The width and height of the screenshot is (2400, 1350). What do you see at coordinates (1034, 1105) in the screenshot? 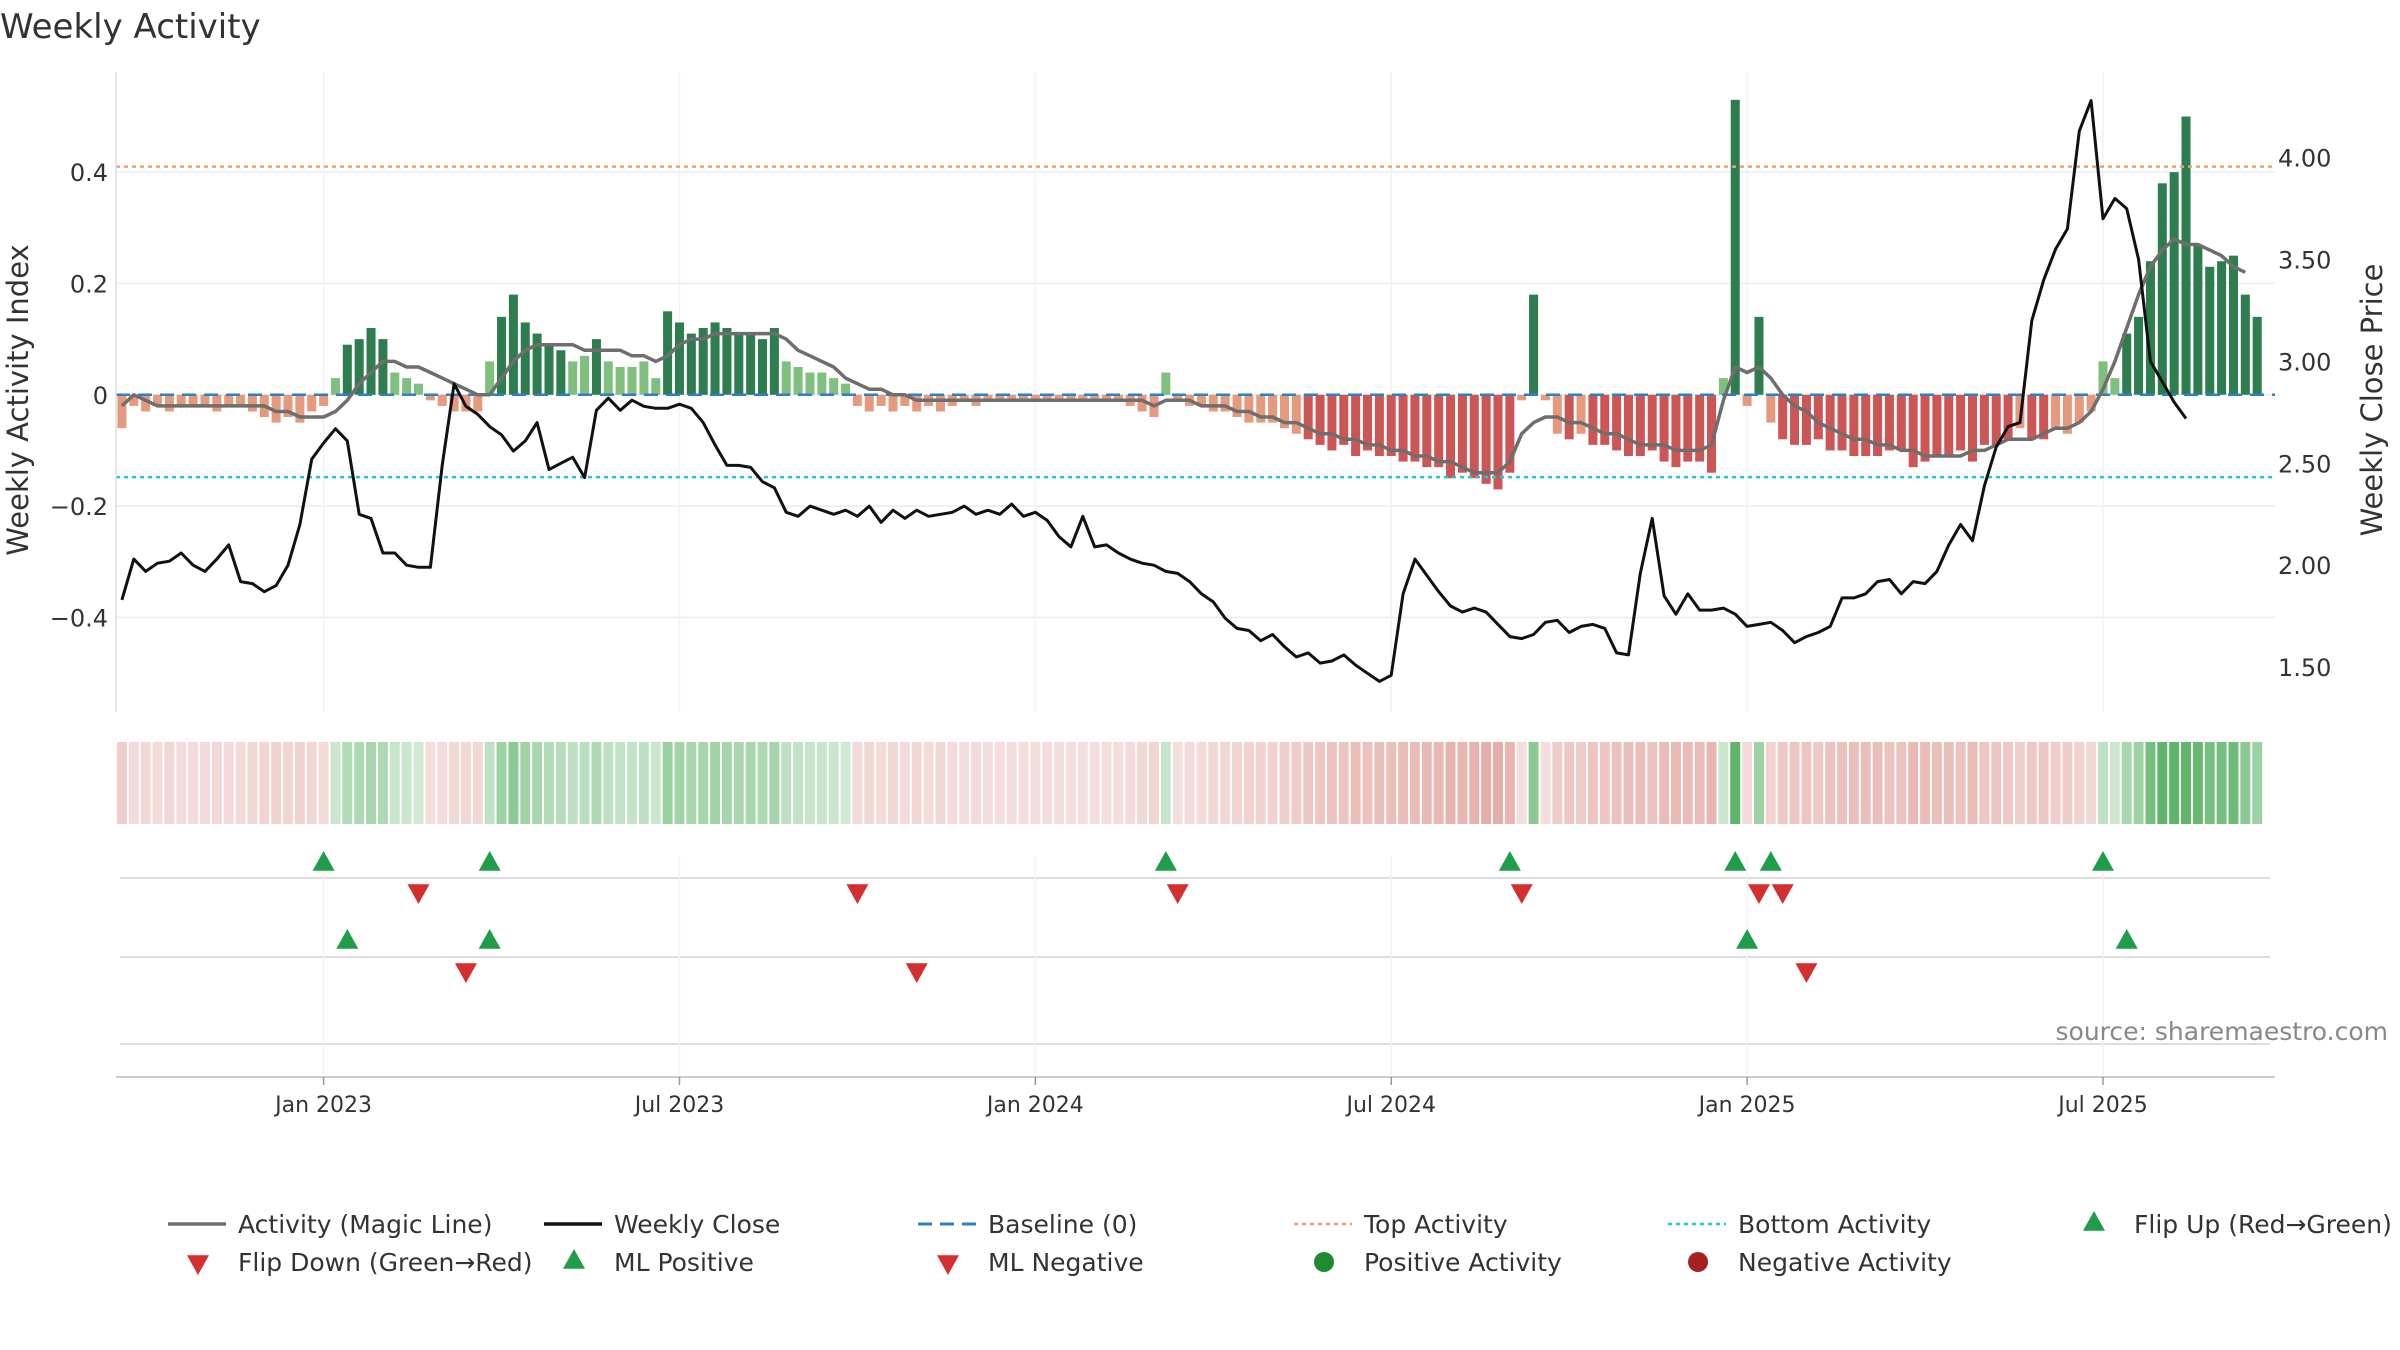
I see `x-tick-label: Jan 2024` at bounding box center [1034, 1105].